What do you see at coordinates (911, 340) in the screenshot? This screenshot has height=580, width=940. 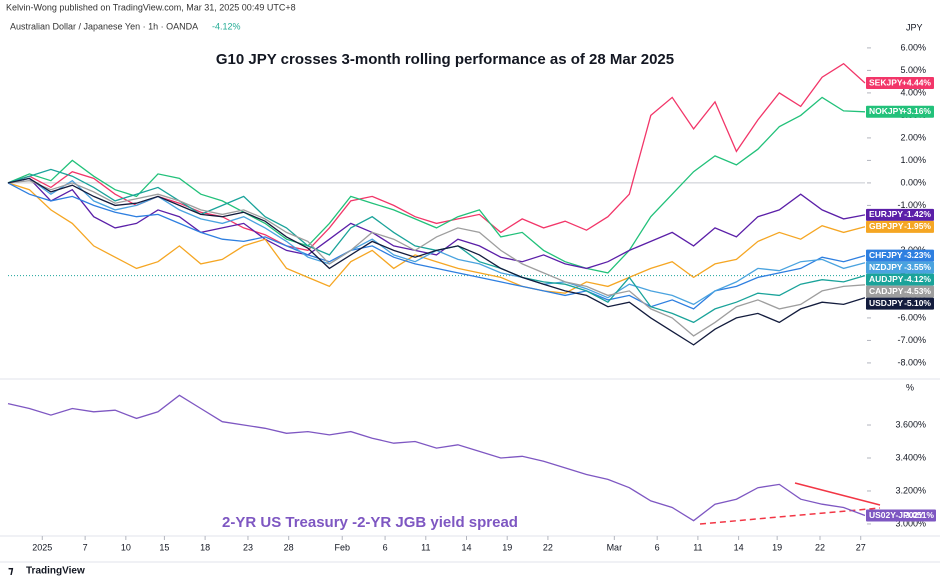 I see `y-tick-label: -7.00%` at bounding box center [911, 340].